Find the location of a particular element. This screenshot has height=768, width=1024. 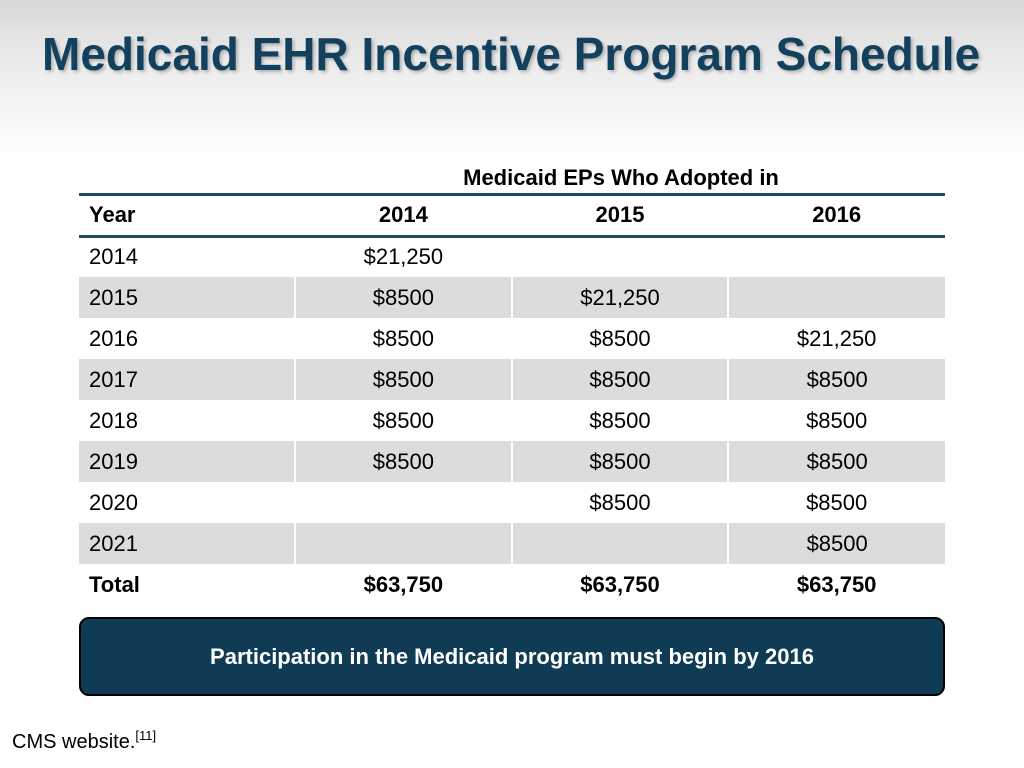

header-row: Year 2014 2015 2016 is located at coordinates (512, 217).